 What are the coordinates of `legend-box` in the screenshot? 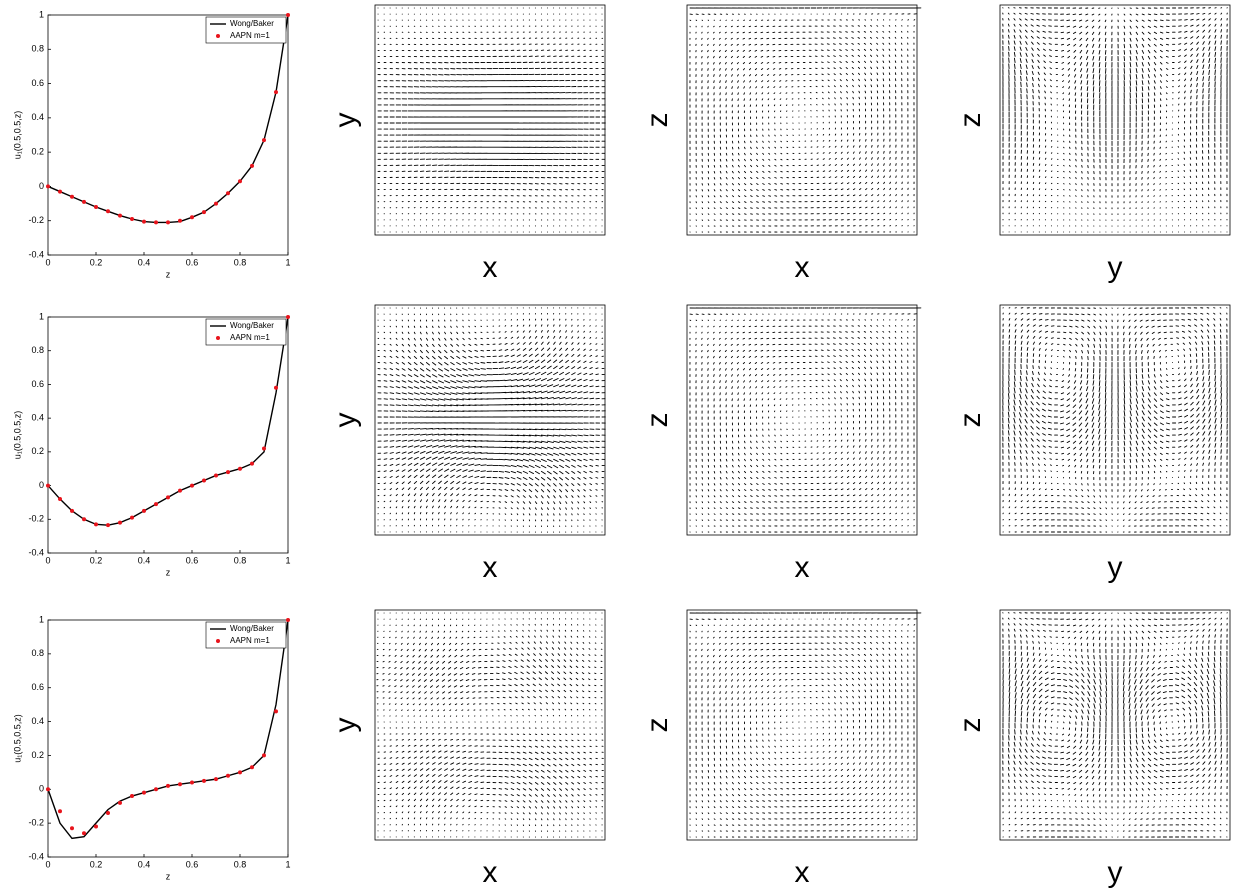 It's located at (246, 332).